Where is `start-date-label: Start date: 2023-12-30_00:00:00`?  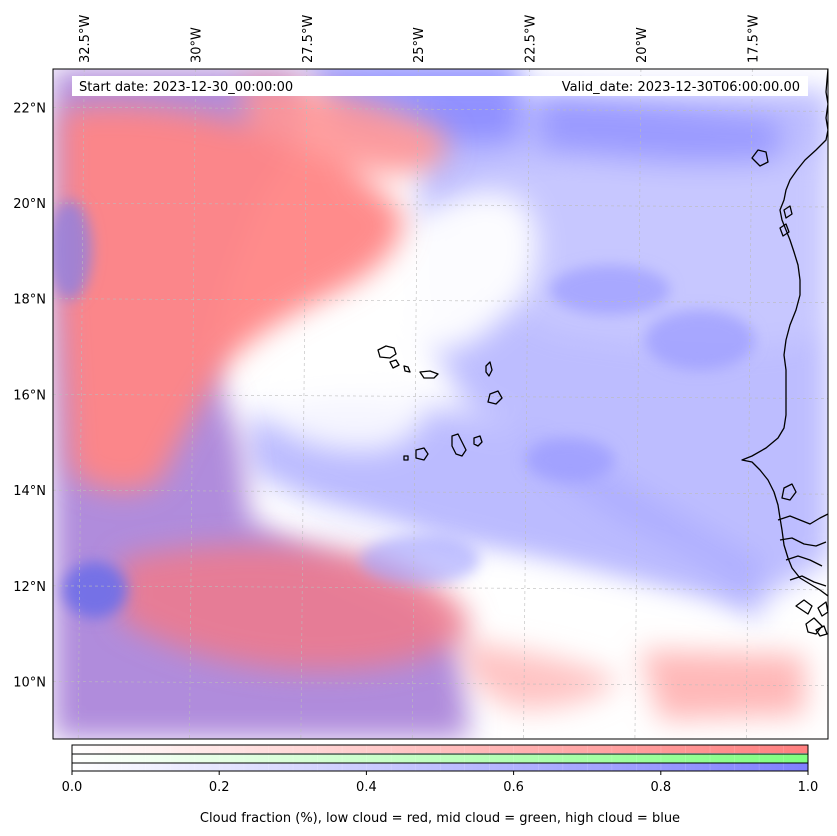
start-date-label: Start date: 2023-12-30_00:00:00 is located at coordinates (186, 87).